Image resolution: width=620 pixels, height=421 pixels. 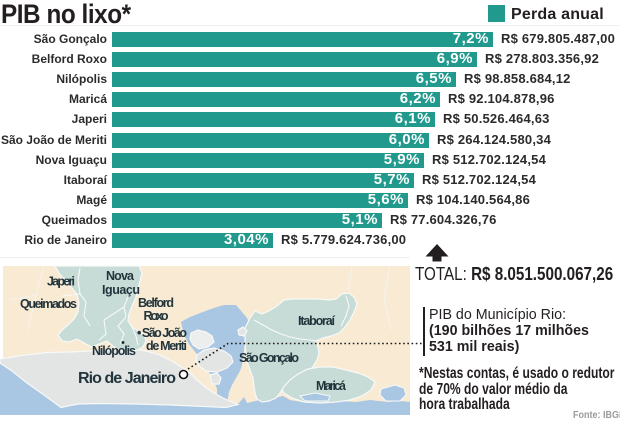 I want to click on svg-text: Rio de Janeiro, so click(x=127, y=378).